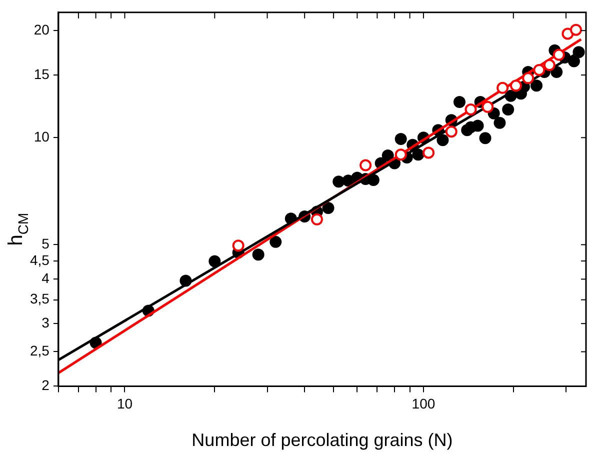 The height and width of the screenshot is (457, 593). Describe the element at coordinates (46, 244) in the screenshot. I see `y-tick-label: 5` at that location.